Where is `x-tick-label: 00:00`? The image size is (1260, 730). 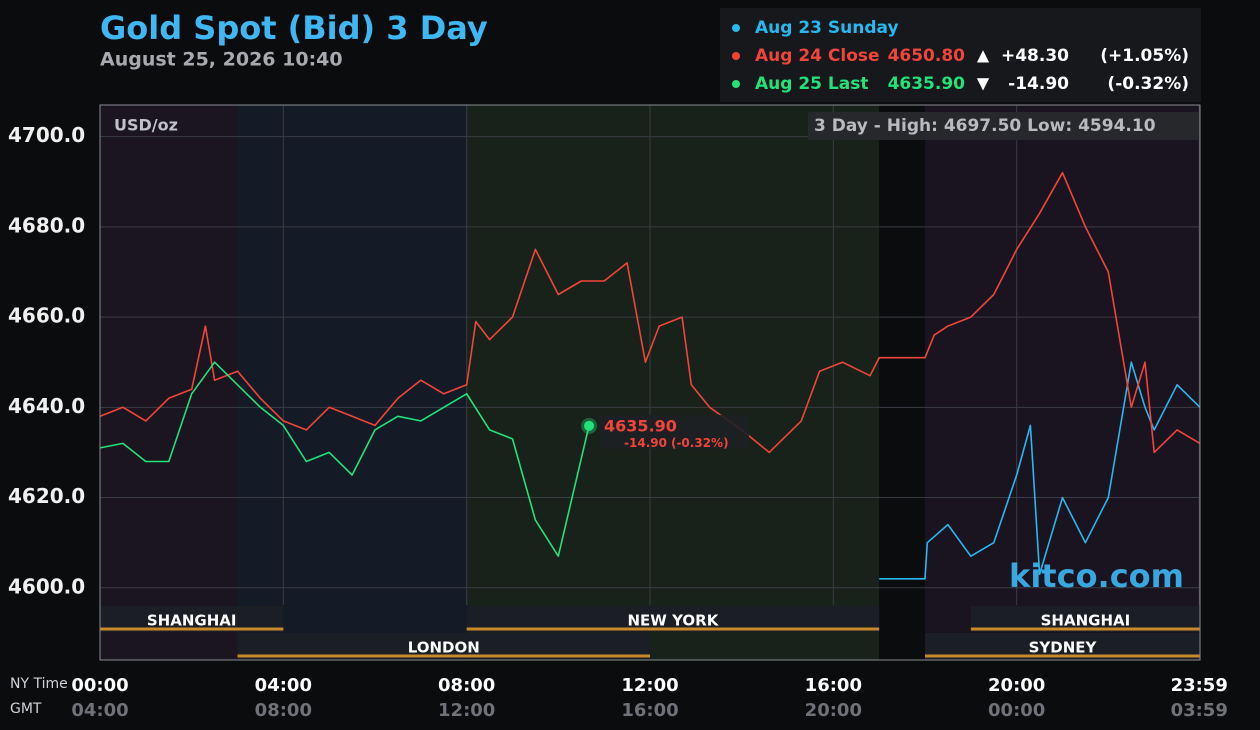
x-tick-label: 00:00 is located at coordinates (99, 685).